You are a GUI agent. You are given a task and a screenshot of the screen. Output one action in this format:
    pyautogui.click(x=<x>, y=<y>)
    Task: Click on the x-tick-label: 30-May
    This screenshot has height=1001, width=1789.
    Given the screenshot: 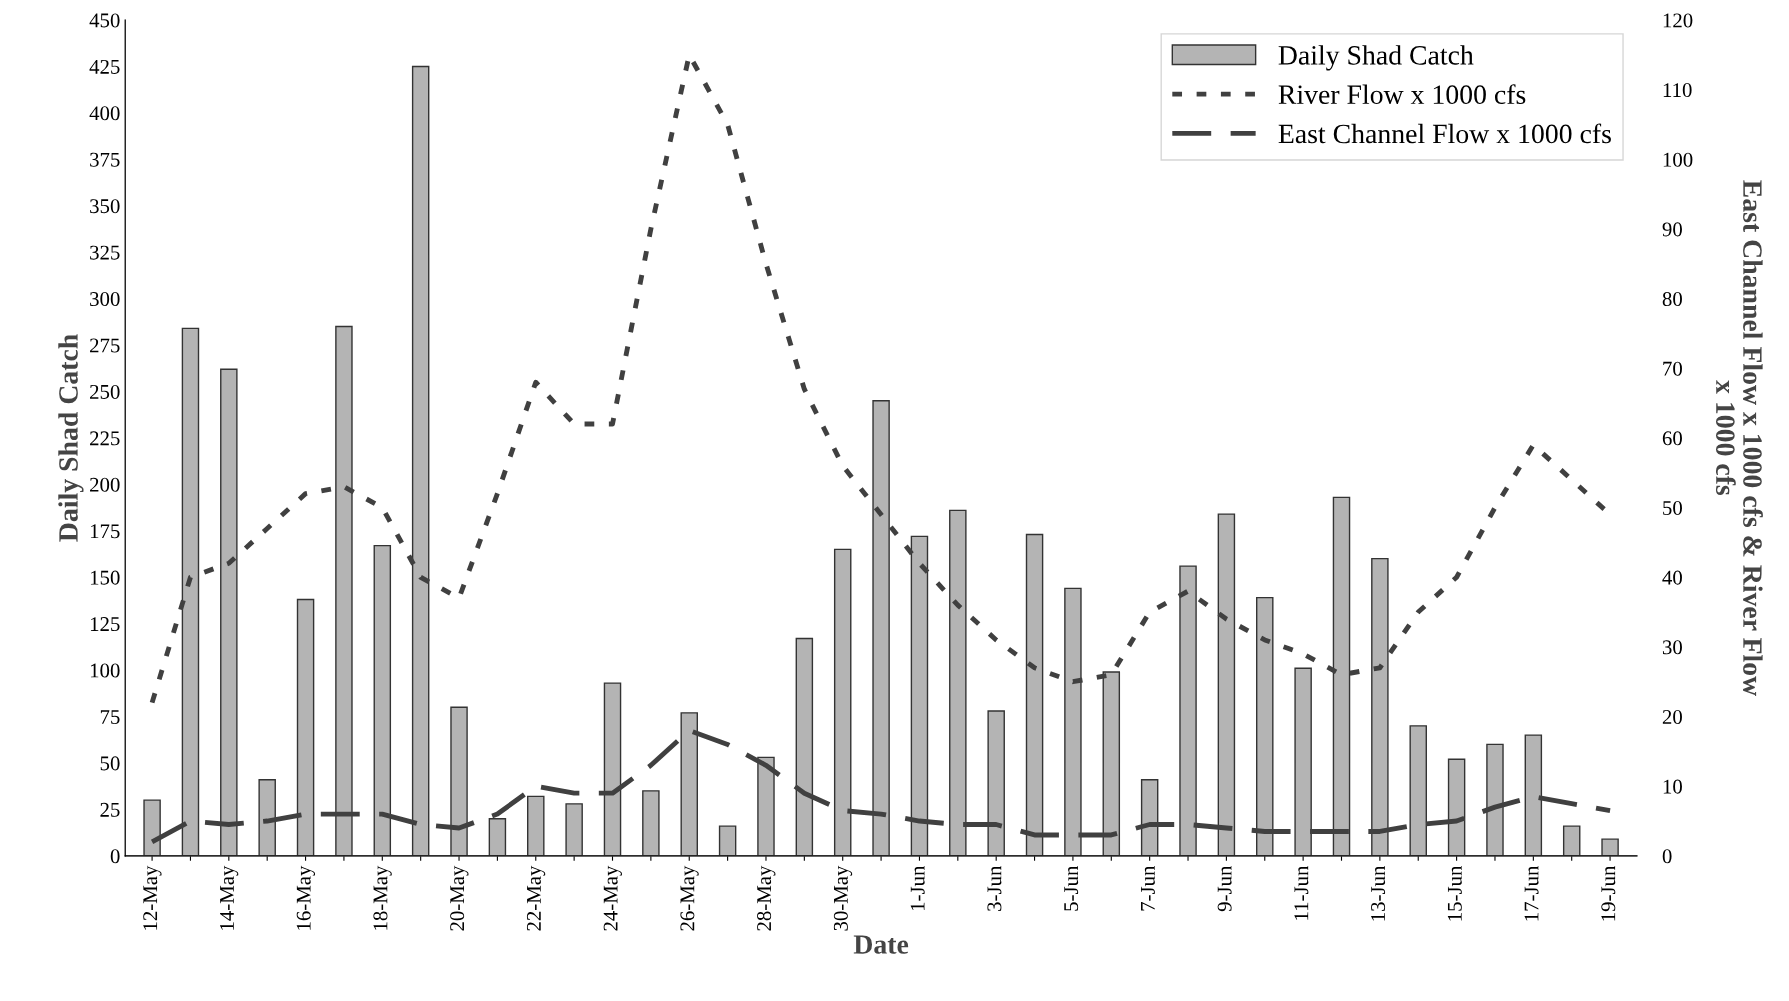 What is the action you would take?
    pyautogui.click(x=843, y=898)
    